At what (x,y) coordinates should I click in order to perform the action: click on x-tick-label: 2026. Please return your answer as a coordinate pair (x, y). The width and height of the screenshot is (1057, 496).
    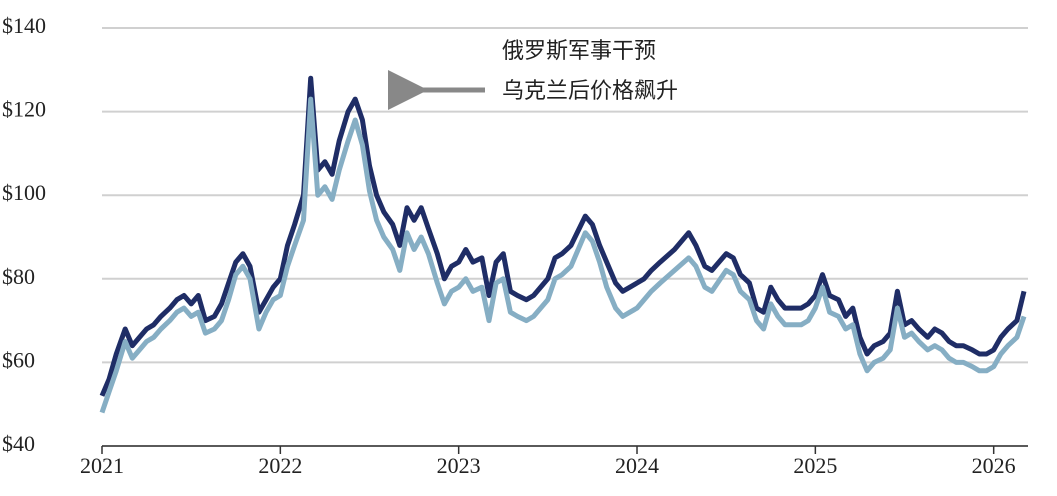
    Looking at the image, I should click on (994, 465).